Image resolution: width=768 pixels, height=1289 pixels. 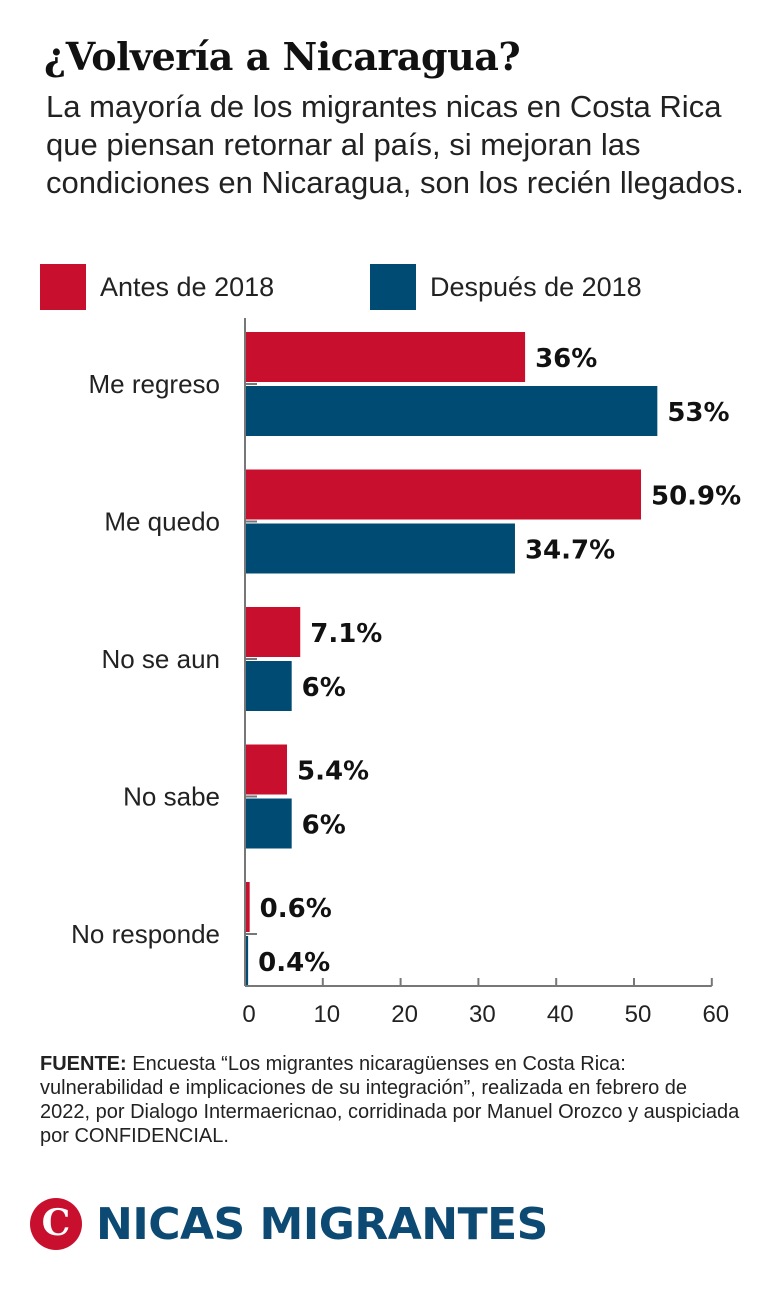 I want to click on legend: Antes de 2018 Después de 2018, so click(x=384, y=287).